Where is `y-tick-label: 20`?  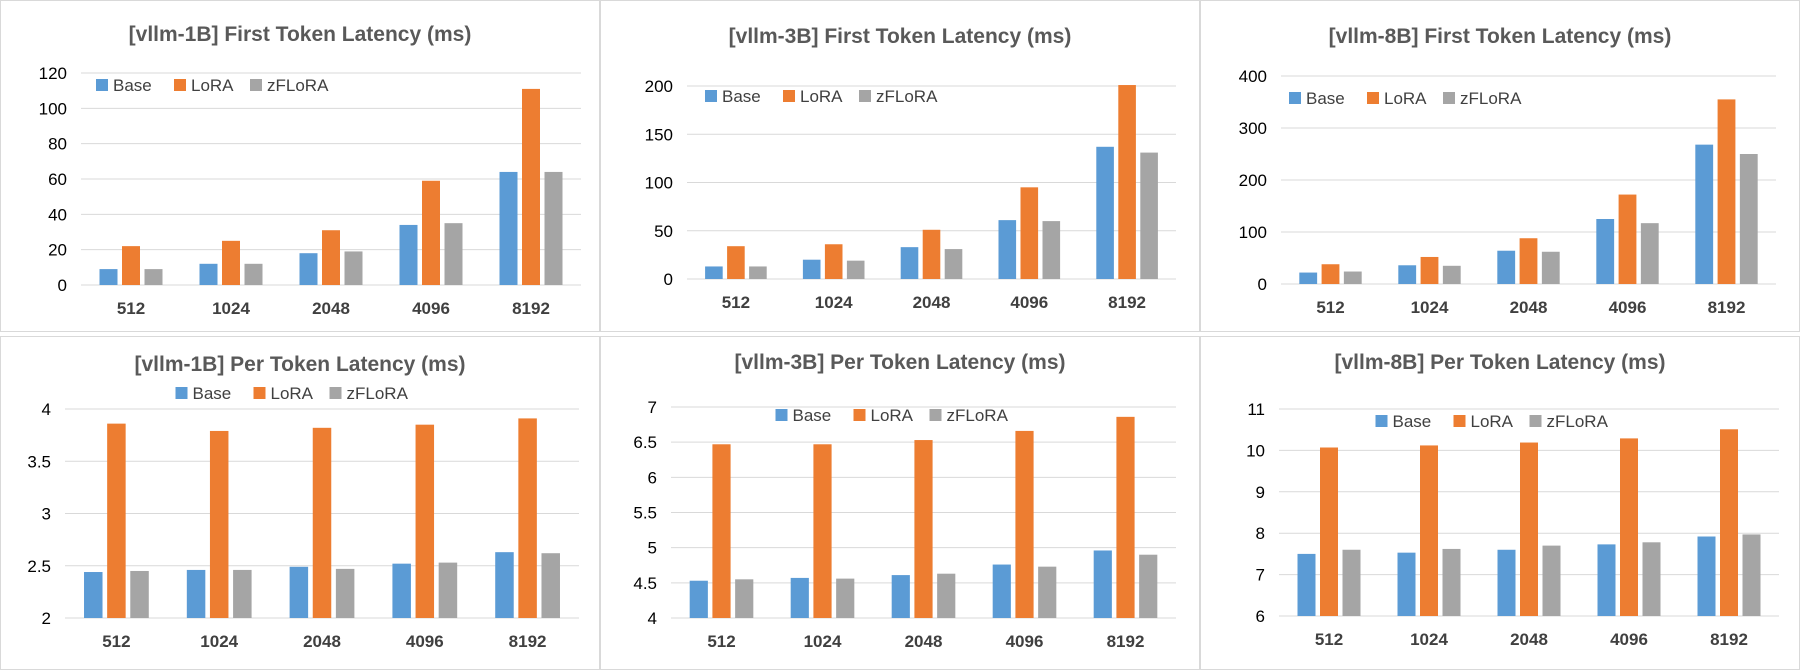
y-tick-label: 20 is located at coordinates (57, 250).